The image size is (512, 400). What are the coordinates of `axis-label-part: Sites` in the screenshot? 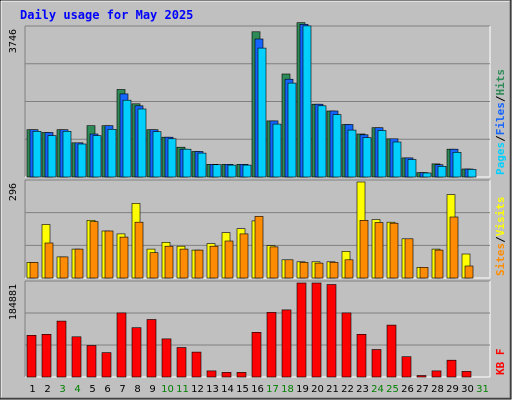 It's located at (500, 259).